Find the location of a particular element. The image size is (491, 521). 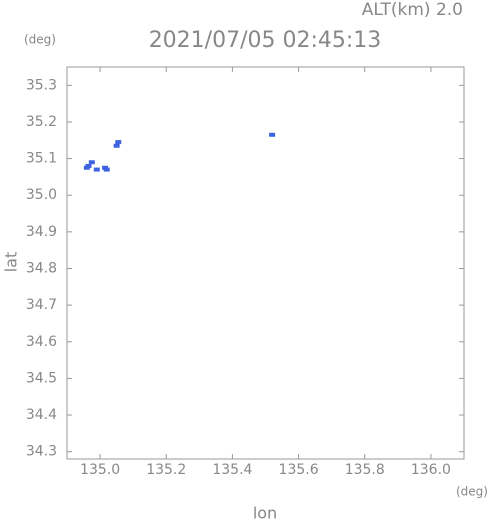

x-tick-label: 135.2 is located at coordinates (166, 470).